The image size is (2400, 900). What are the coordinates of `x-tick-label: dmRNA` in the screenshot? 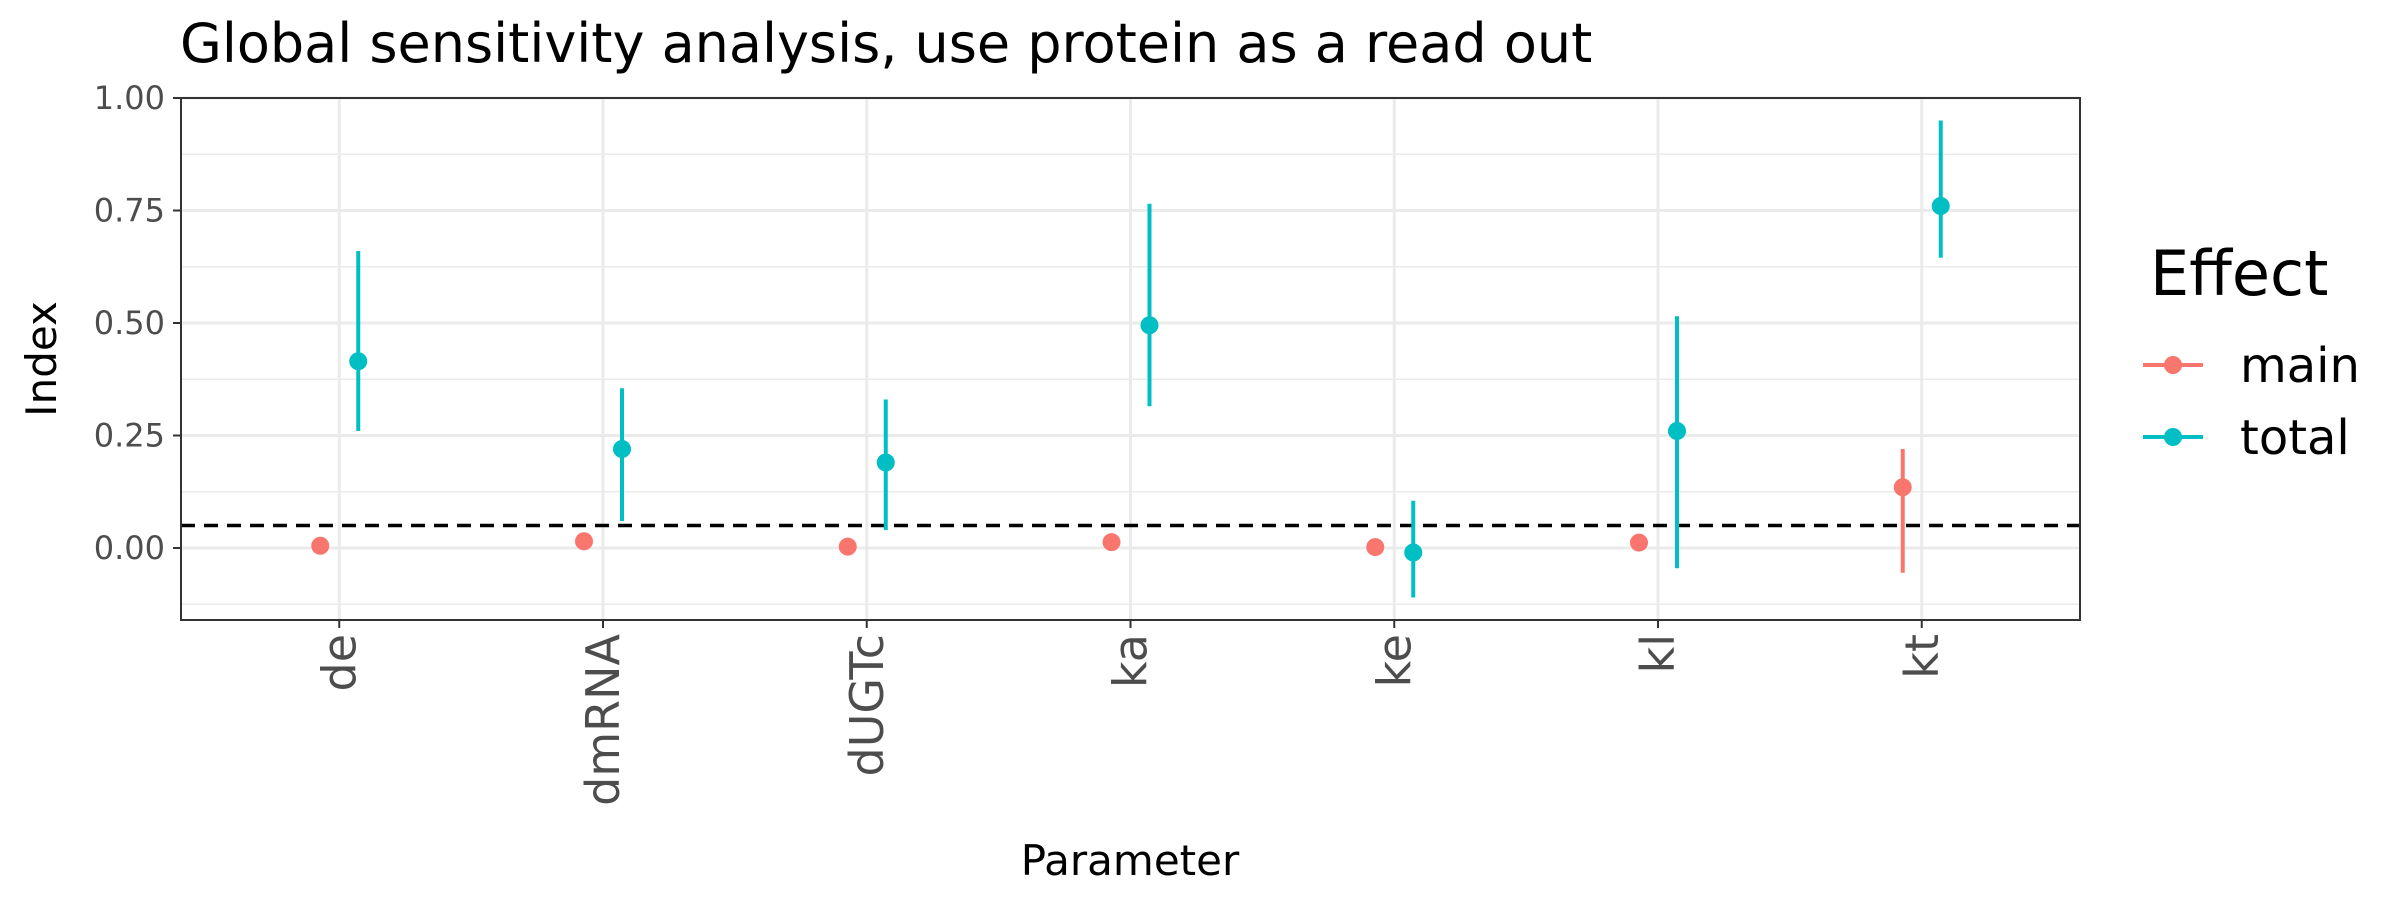 It's located at (603, 719).